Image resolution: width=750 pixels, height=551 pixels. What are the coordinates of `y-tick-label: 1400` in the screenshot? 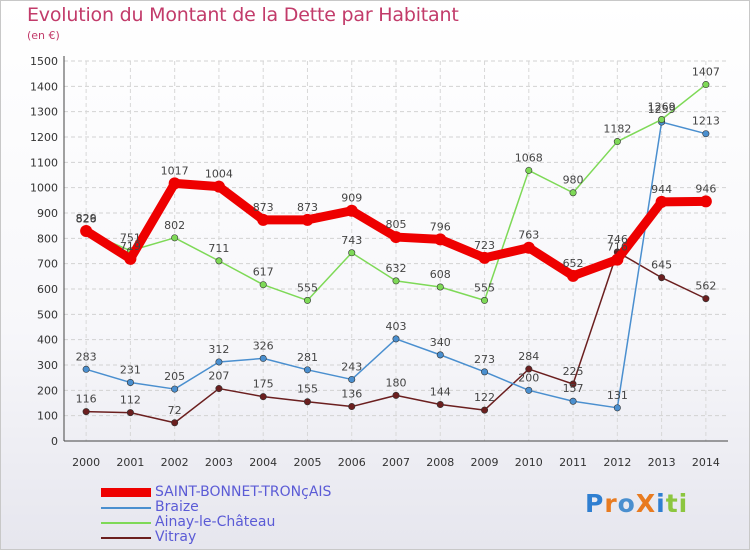 It's located at (44, 86).